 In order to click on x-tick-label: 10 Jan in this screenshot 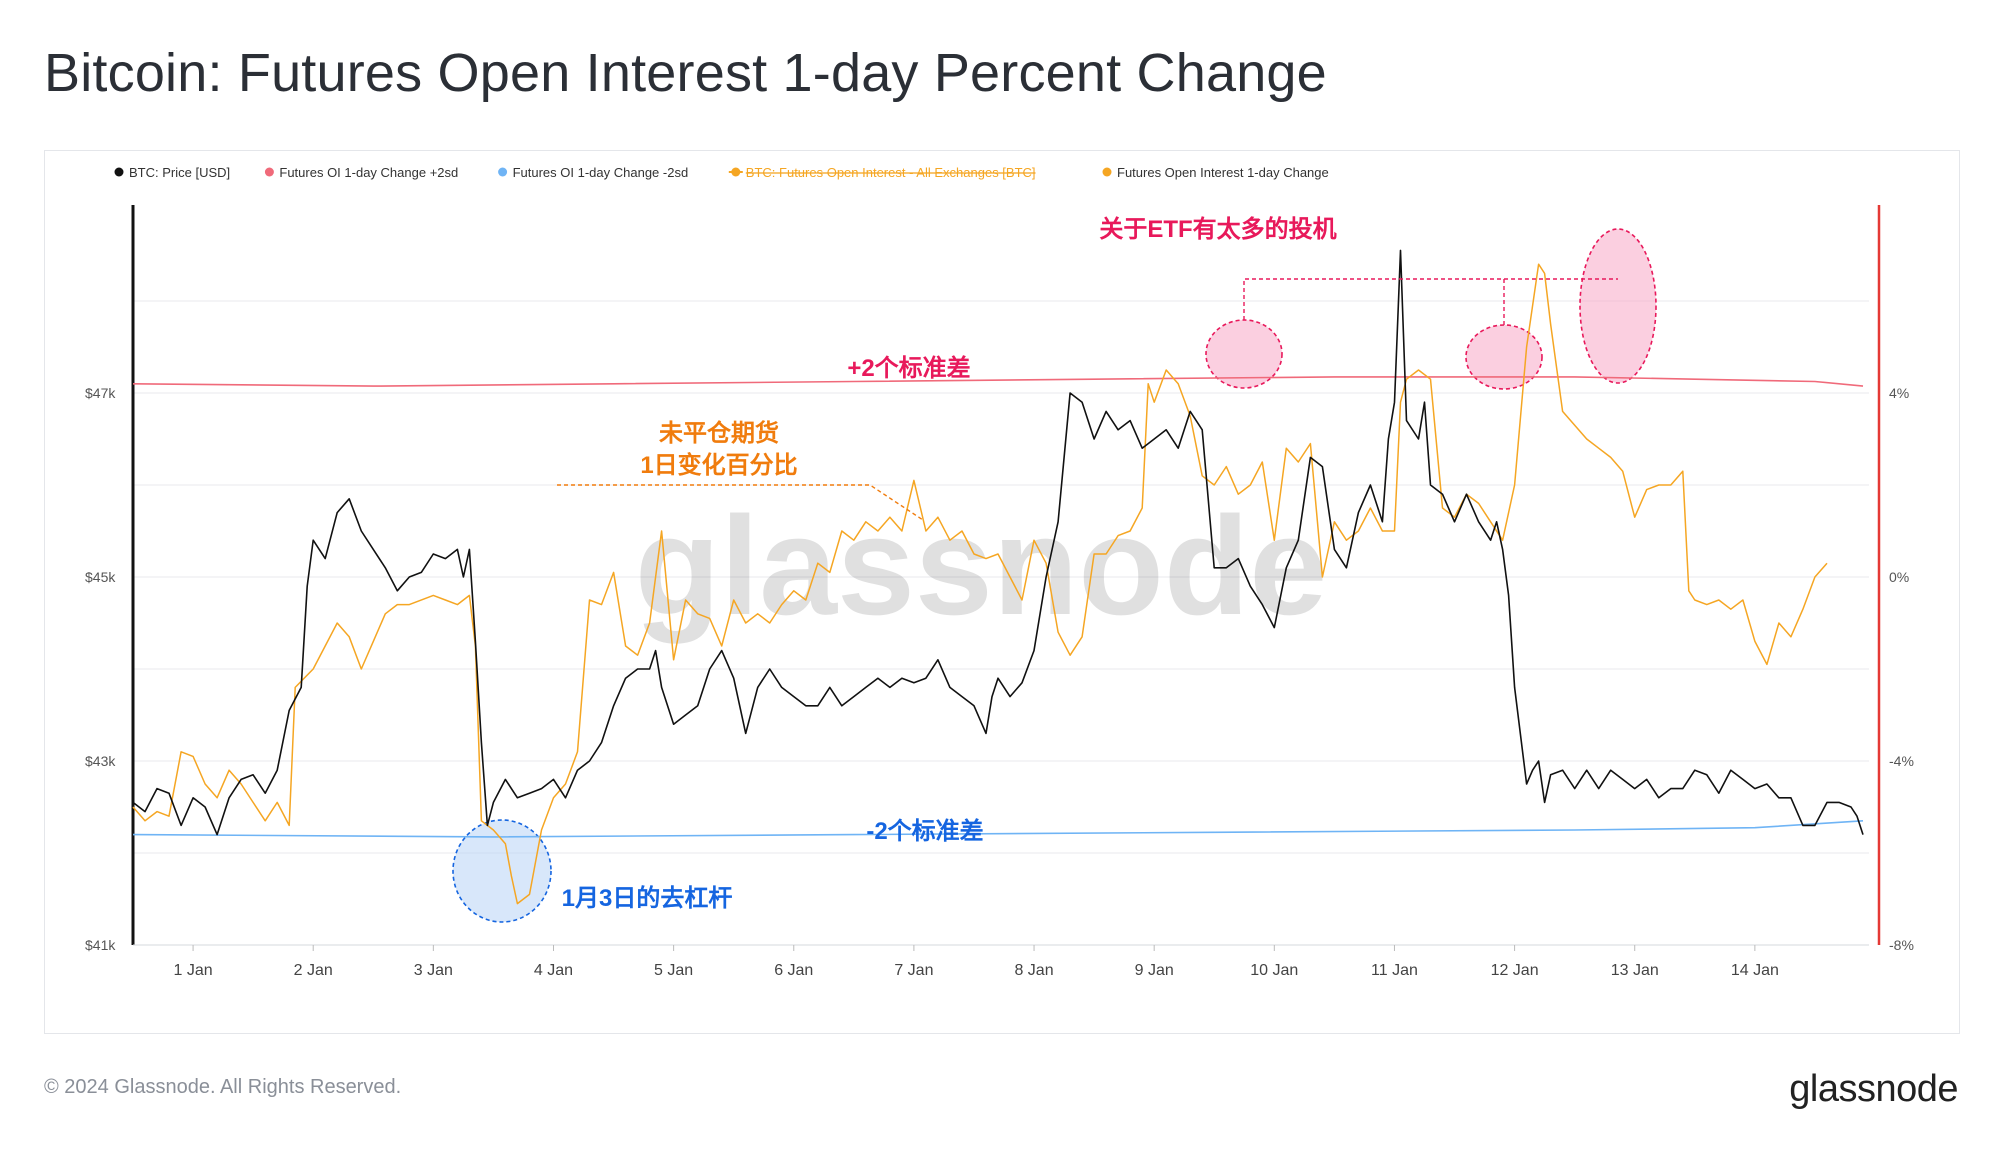, I will do `click(1274, 970)`.